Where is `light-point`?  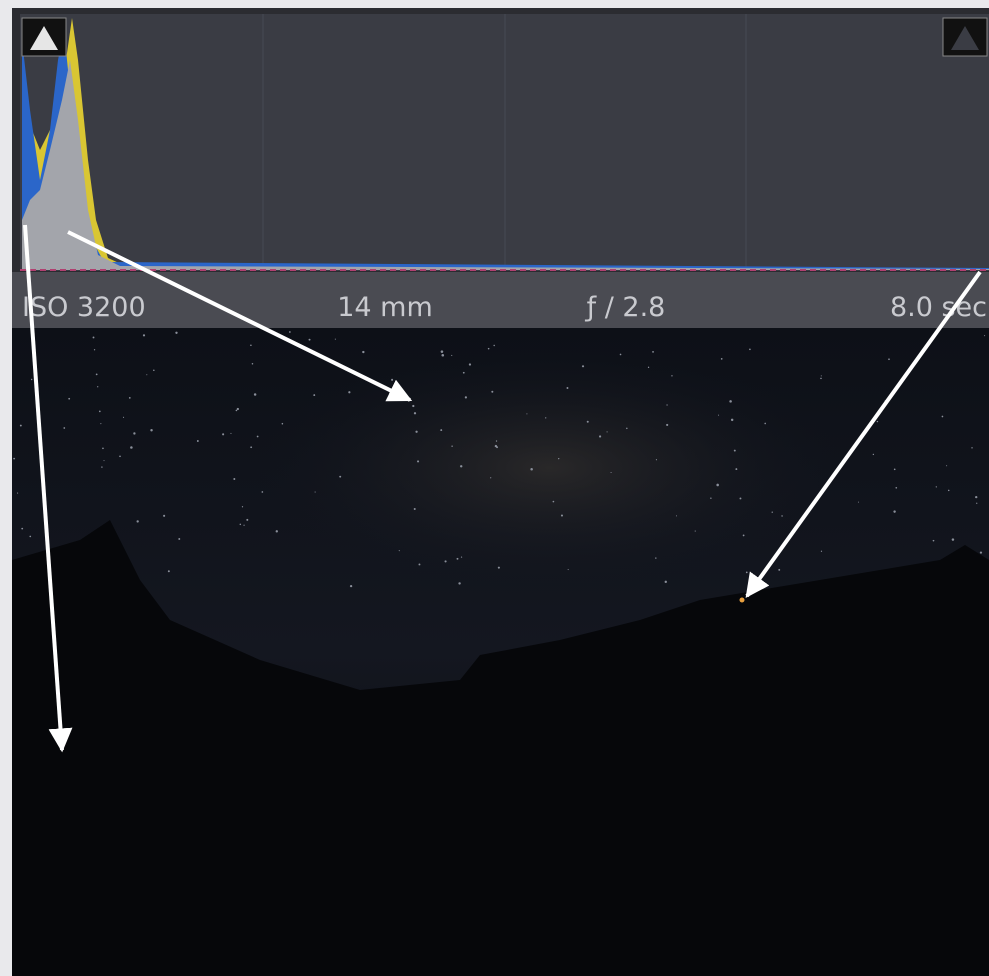 light-point is located at coordinates (742, 600).